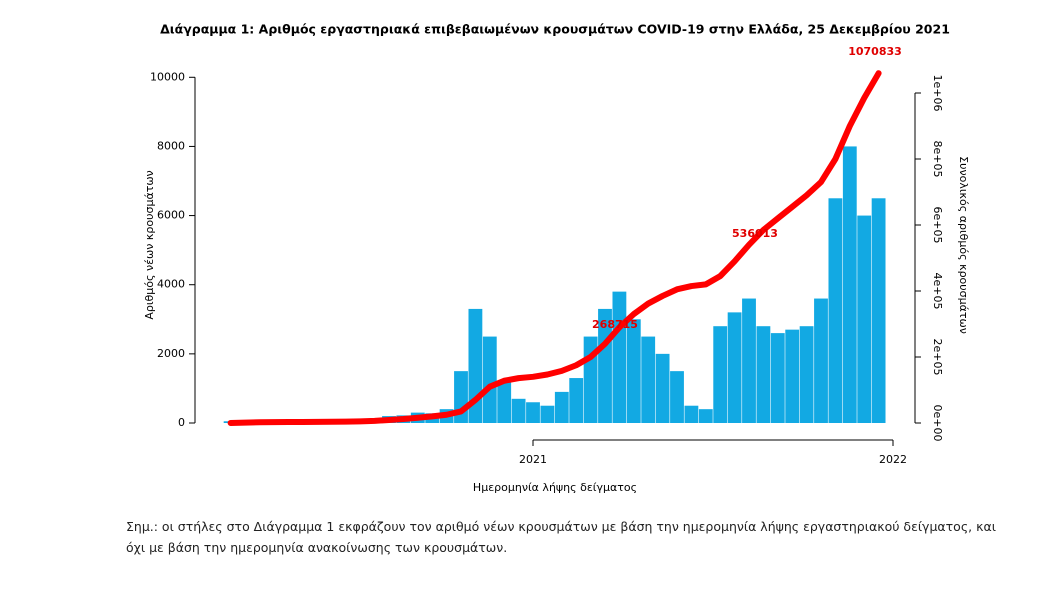 The image size is (1051, 611). What do you see at coordinates (937, 357) in the screenshot?
I see `y2-tick-label: 2e+05` at bounding box center [937, 357].